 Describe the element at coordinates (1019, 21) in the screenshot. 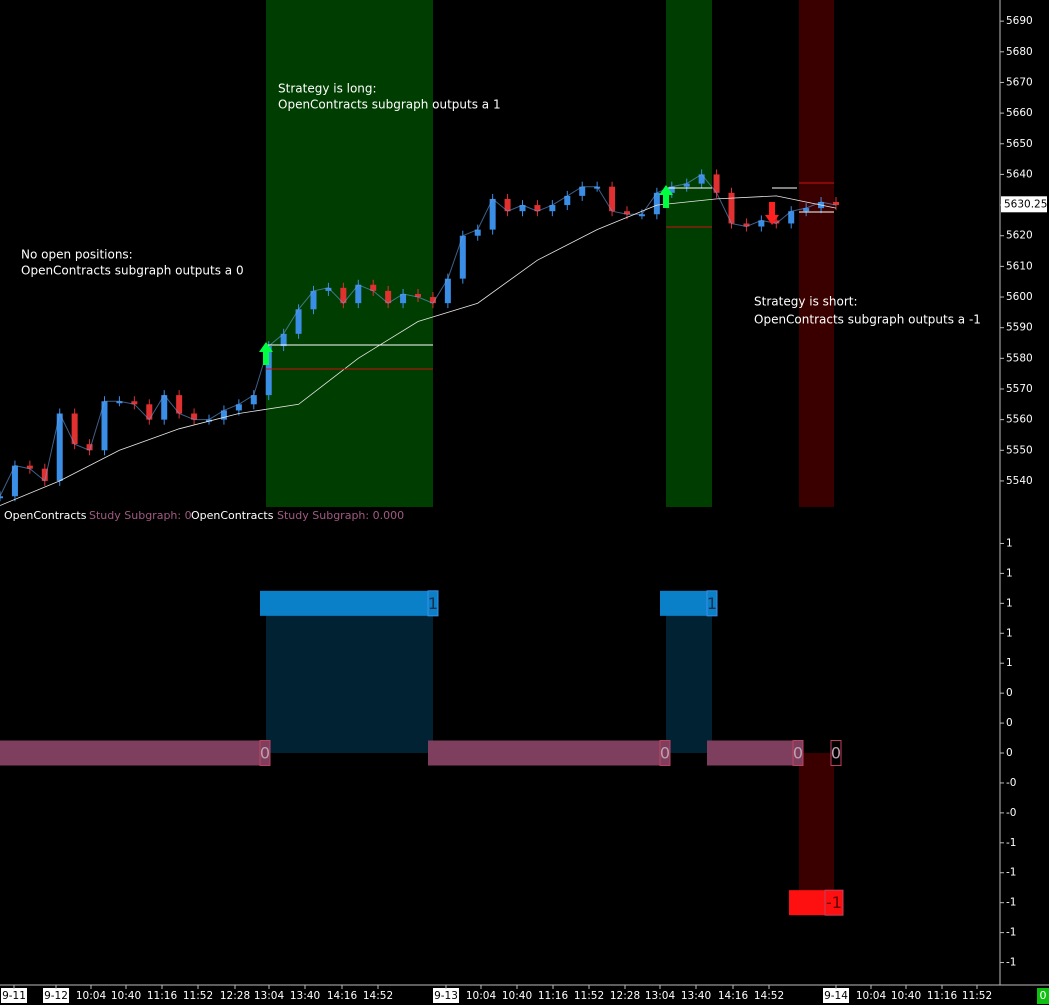

I see `y-tick-label: 5690` at that location.